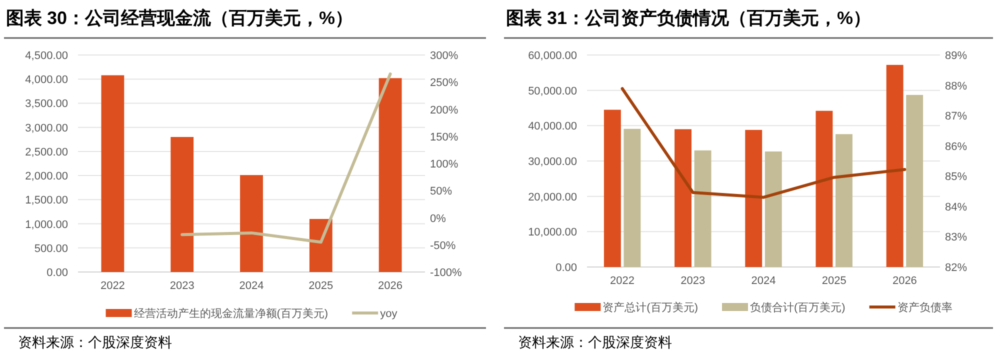 The height and width of the screenshot is (356, 997). What do you see at coordinates (444, 56) in the screenshot?
I see `y2-tick-label: 300%` at bounding box center [444, 56].